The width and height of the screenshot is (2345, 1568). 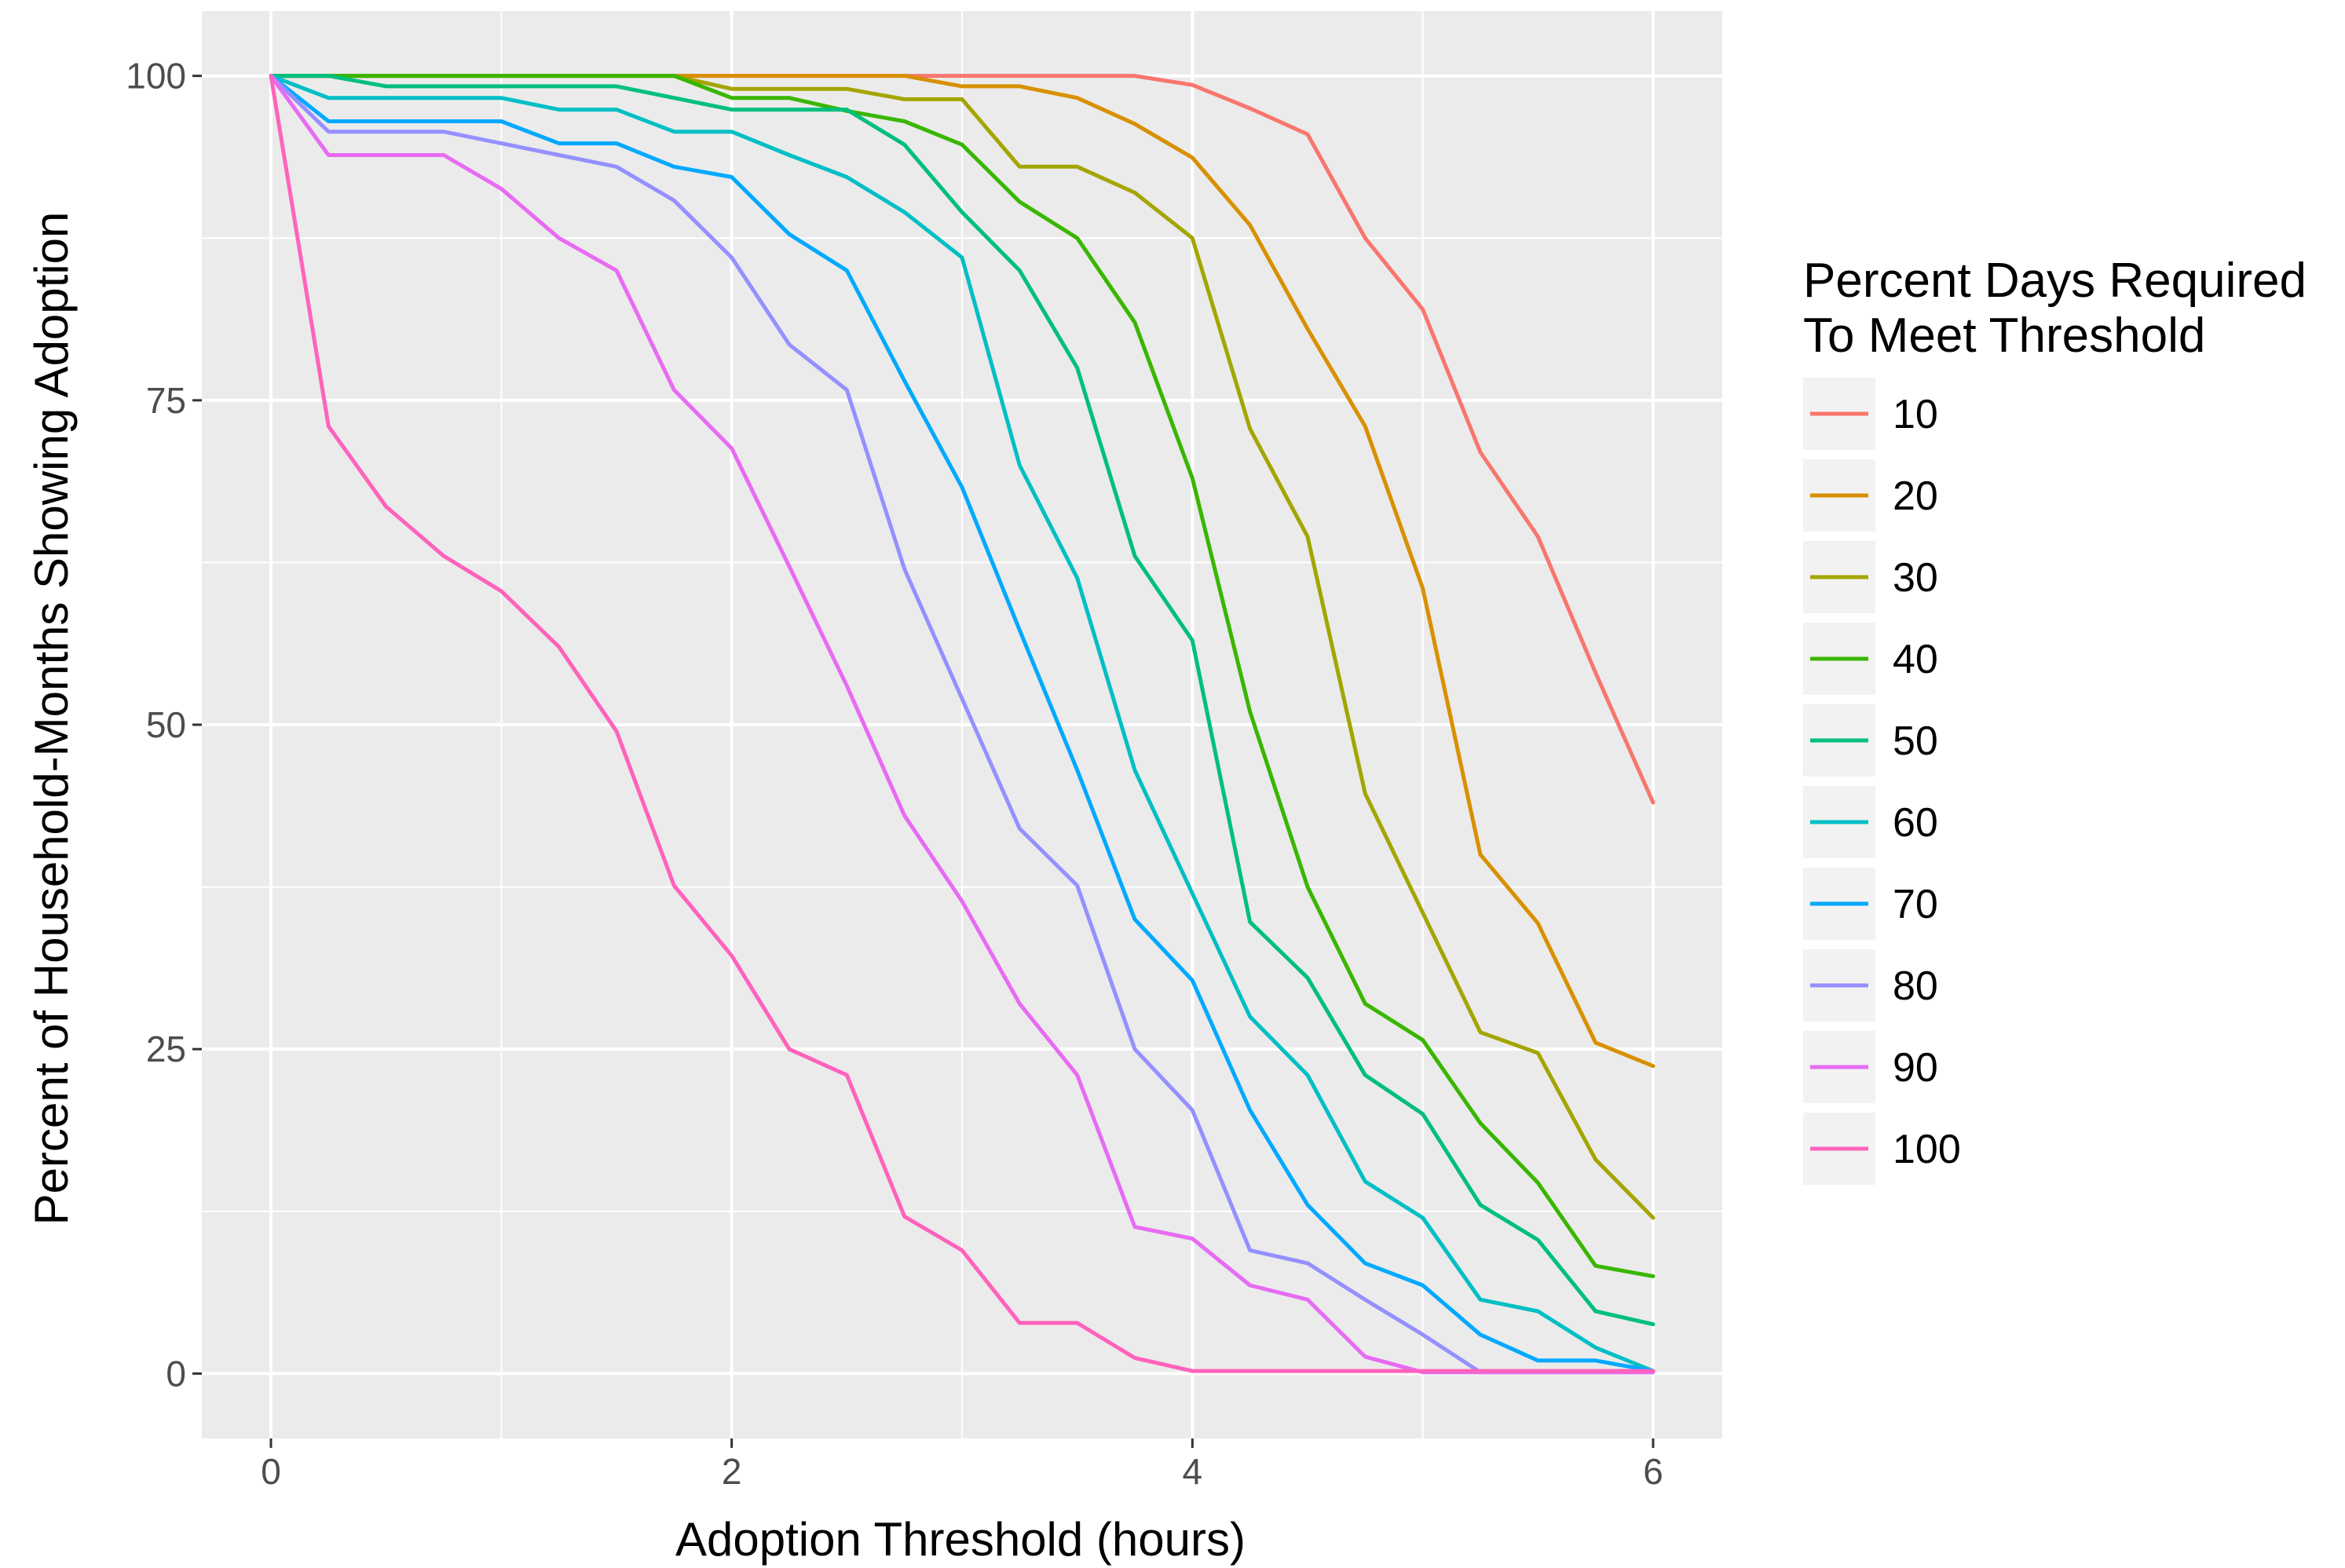 What do you see at coordinates (1915, 659) in the screenshot?
I see `legend-label-40: 40` at bounding box center [1915, 659].